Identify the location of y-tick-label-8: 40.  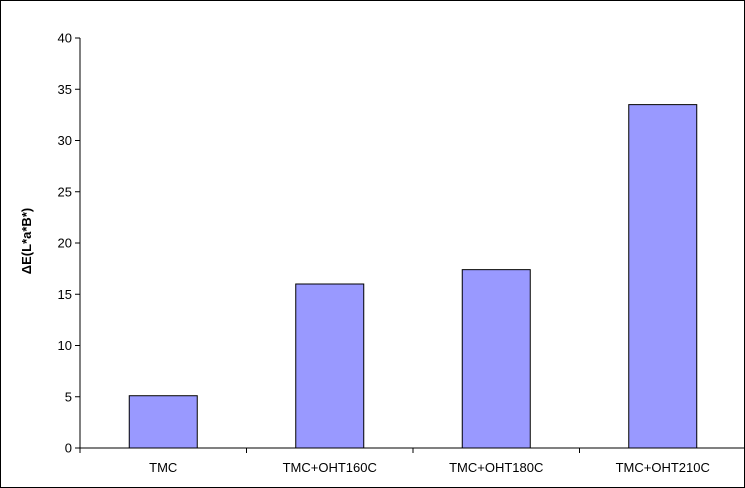
(65, 38).